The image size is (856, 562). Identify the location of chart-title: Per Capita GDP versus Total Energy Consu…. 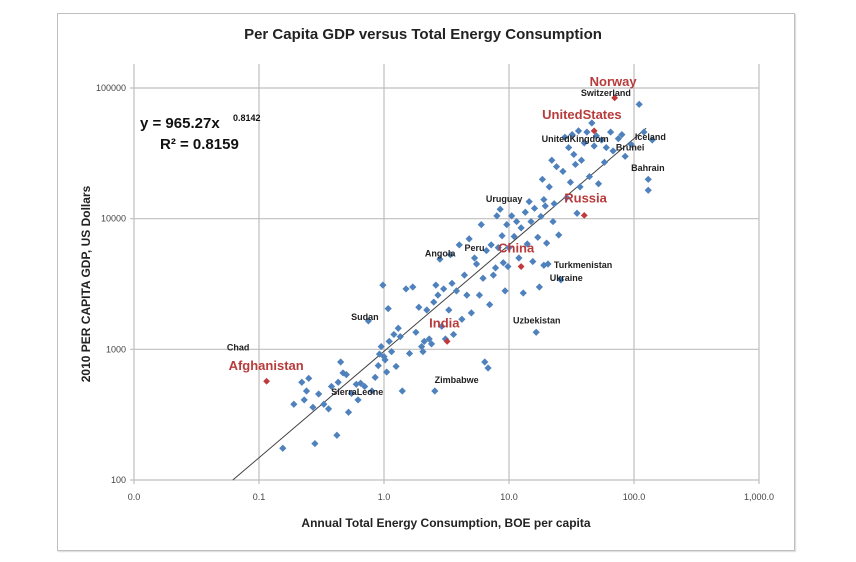
(423, 34).